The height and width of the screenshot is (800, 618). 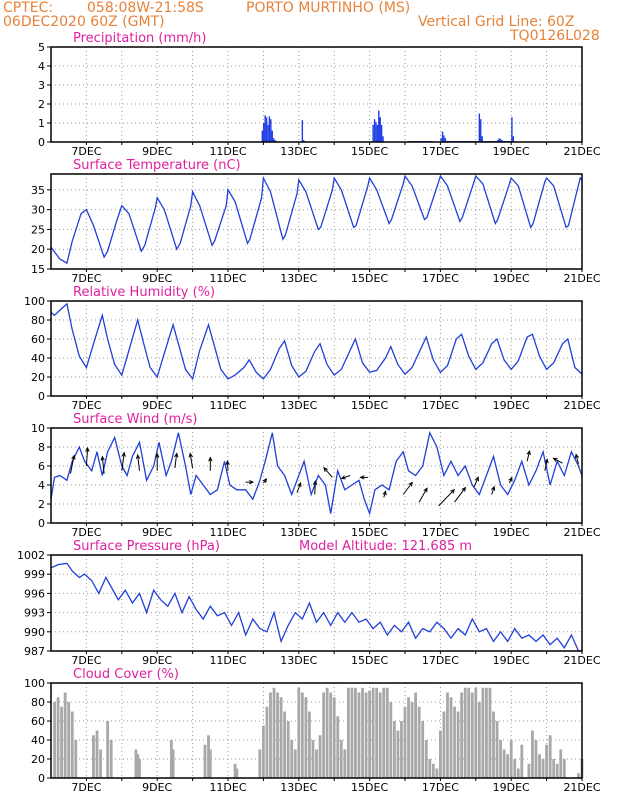 I want to click on pressure-ytick-label: 993, so click(x=34, y=613).